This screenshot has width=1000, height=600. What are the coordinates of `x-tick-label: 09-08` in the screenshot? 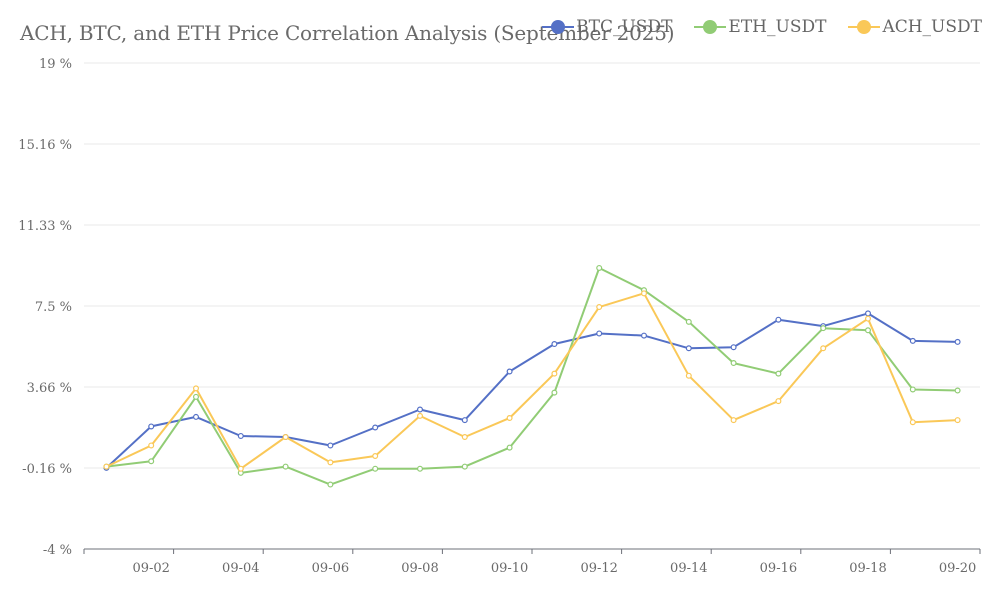 It's located at (419, 568).